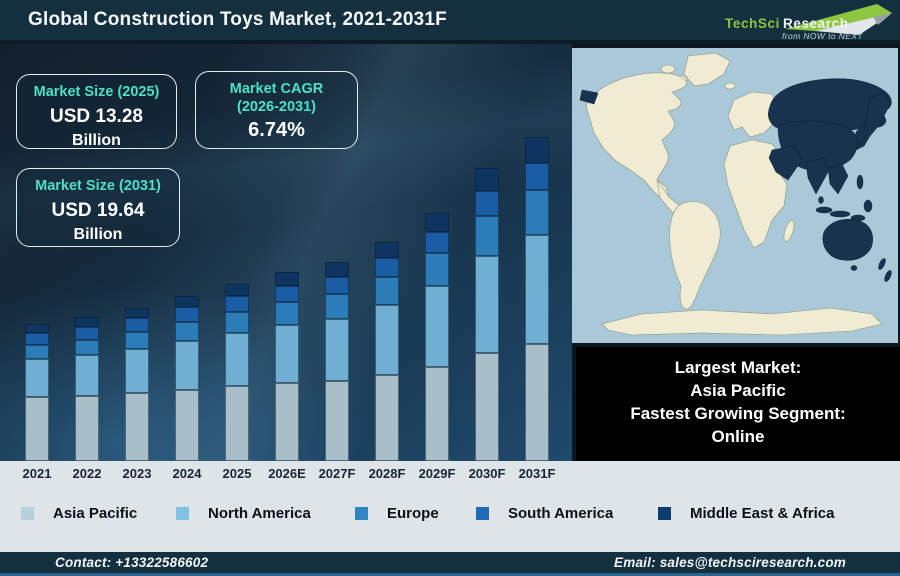  I want to click on legend-label: Europe, so click(413, 513).